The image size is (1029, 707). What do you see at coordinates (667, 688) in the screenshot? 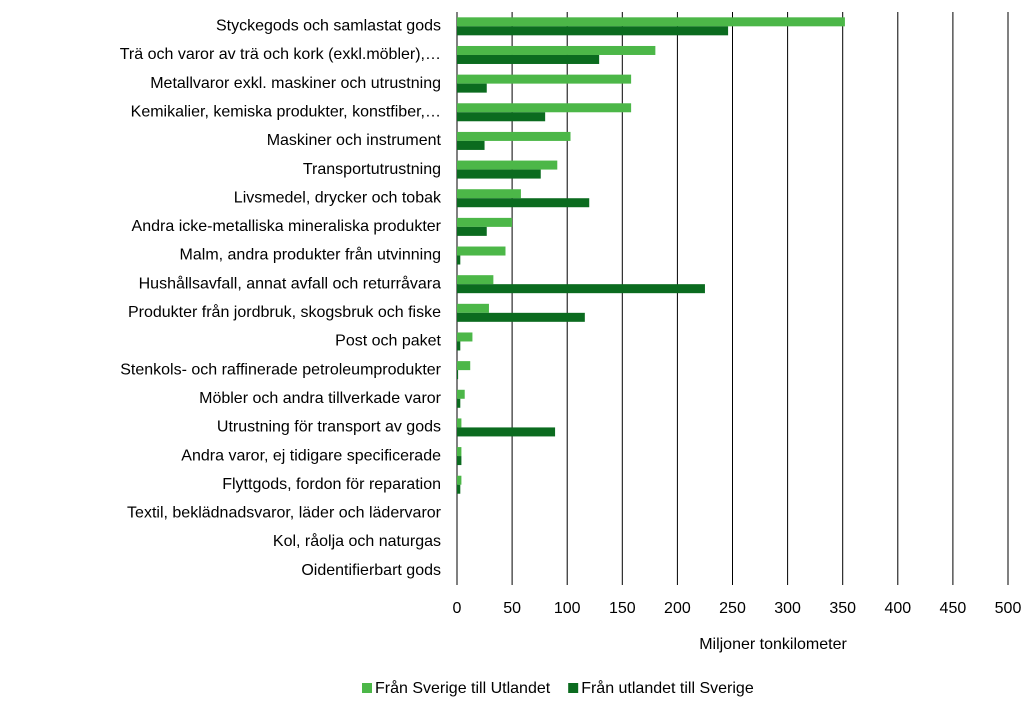
I see `legend-label: Från utlandet till Sverige` at bounding box center [667, 688].